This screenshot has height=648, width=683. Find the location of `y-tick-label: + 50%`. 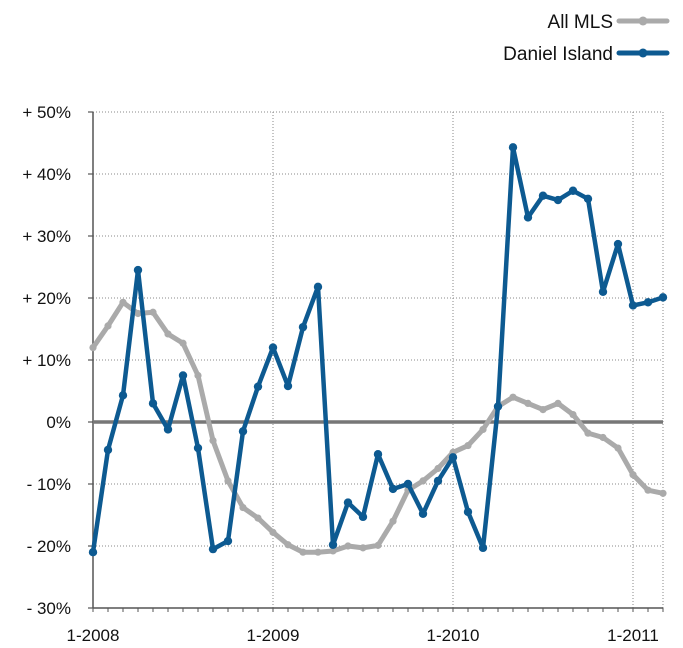

y-tick-label: + 50% is located at coordinates (46, 112).